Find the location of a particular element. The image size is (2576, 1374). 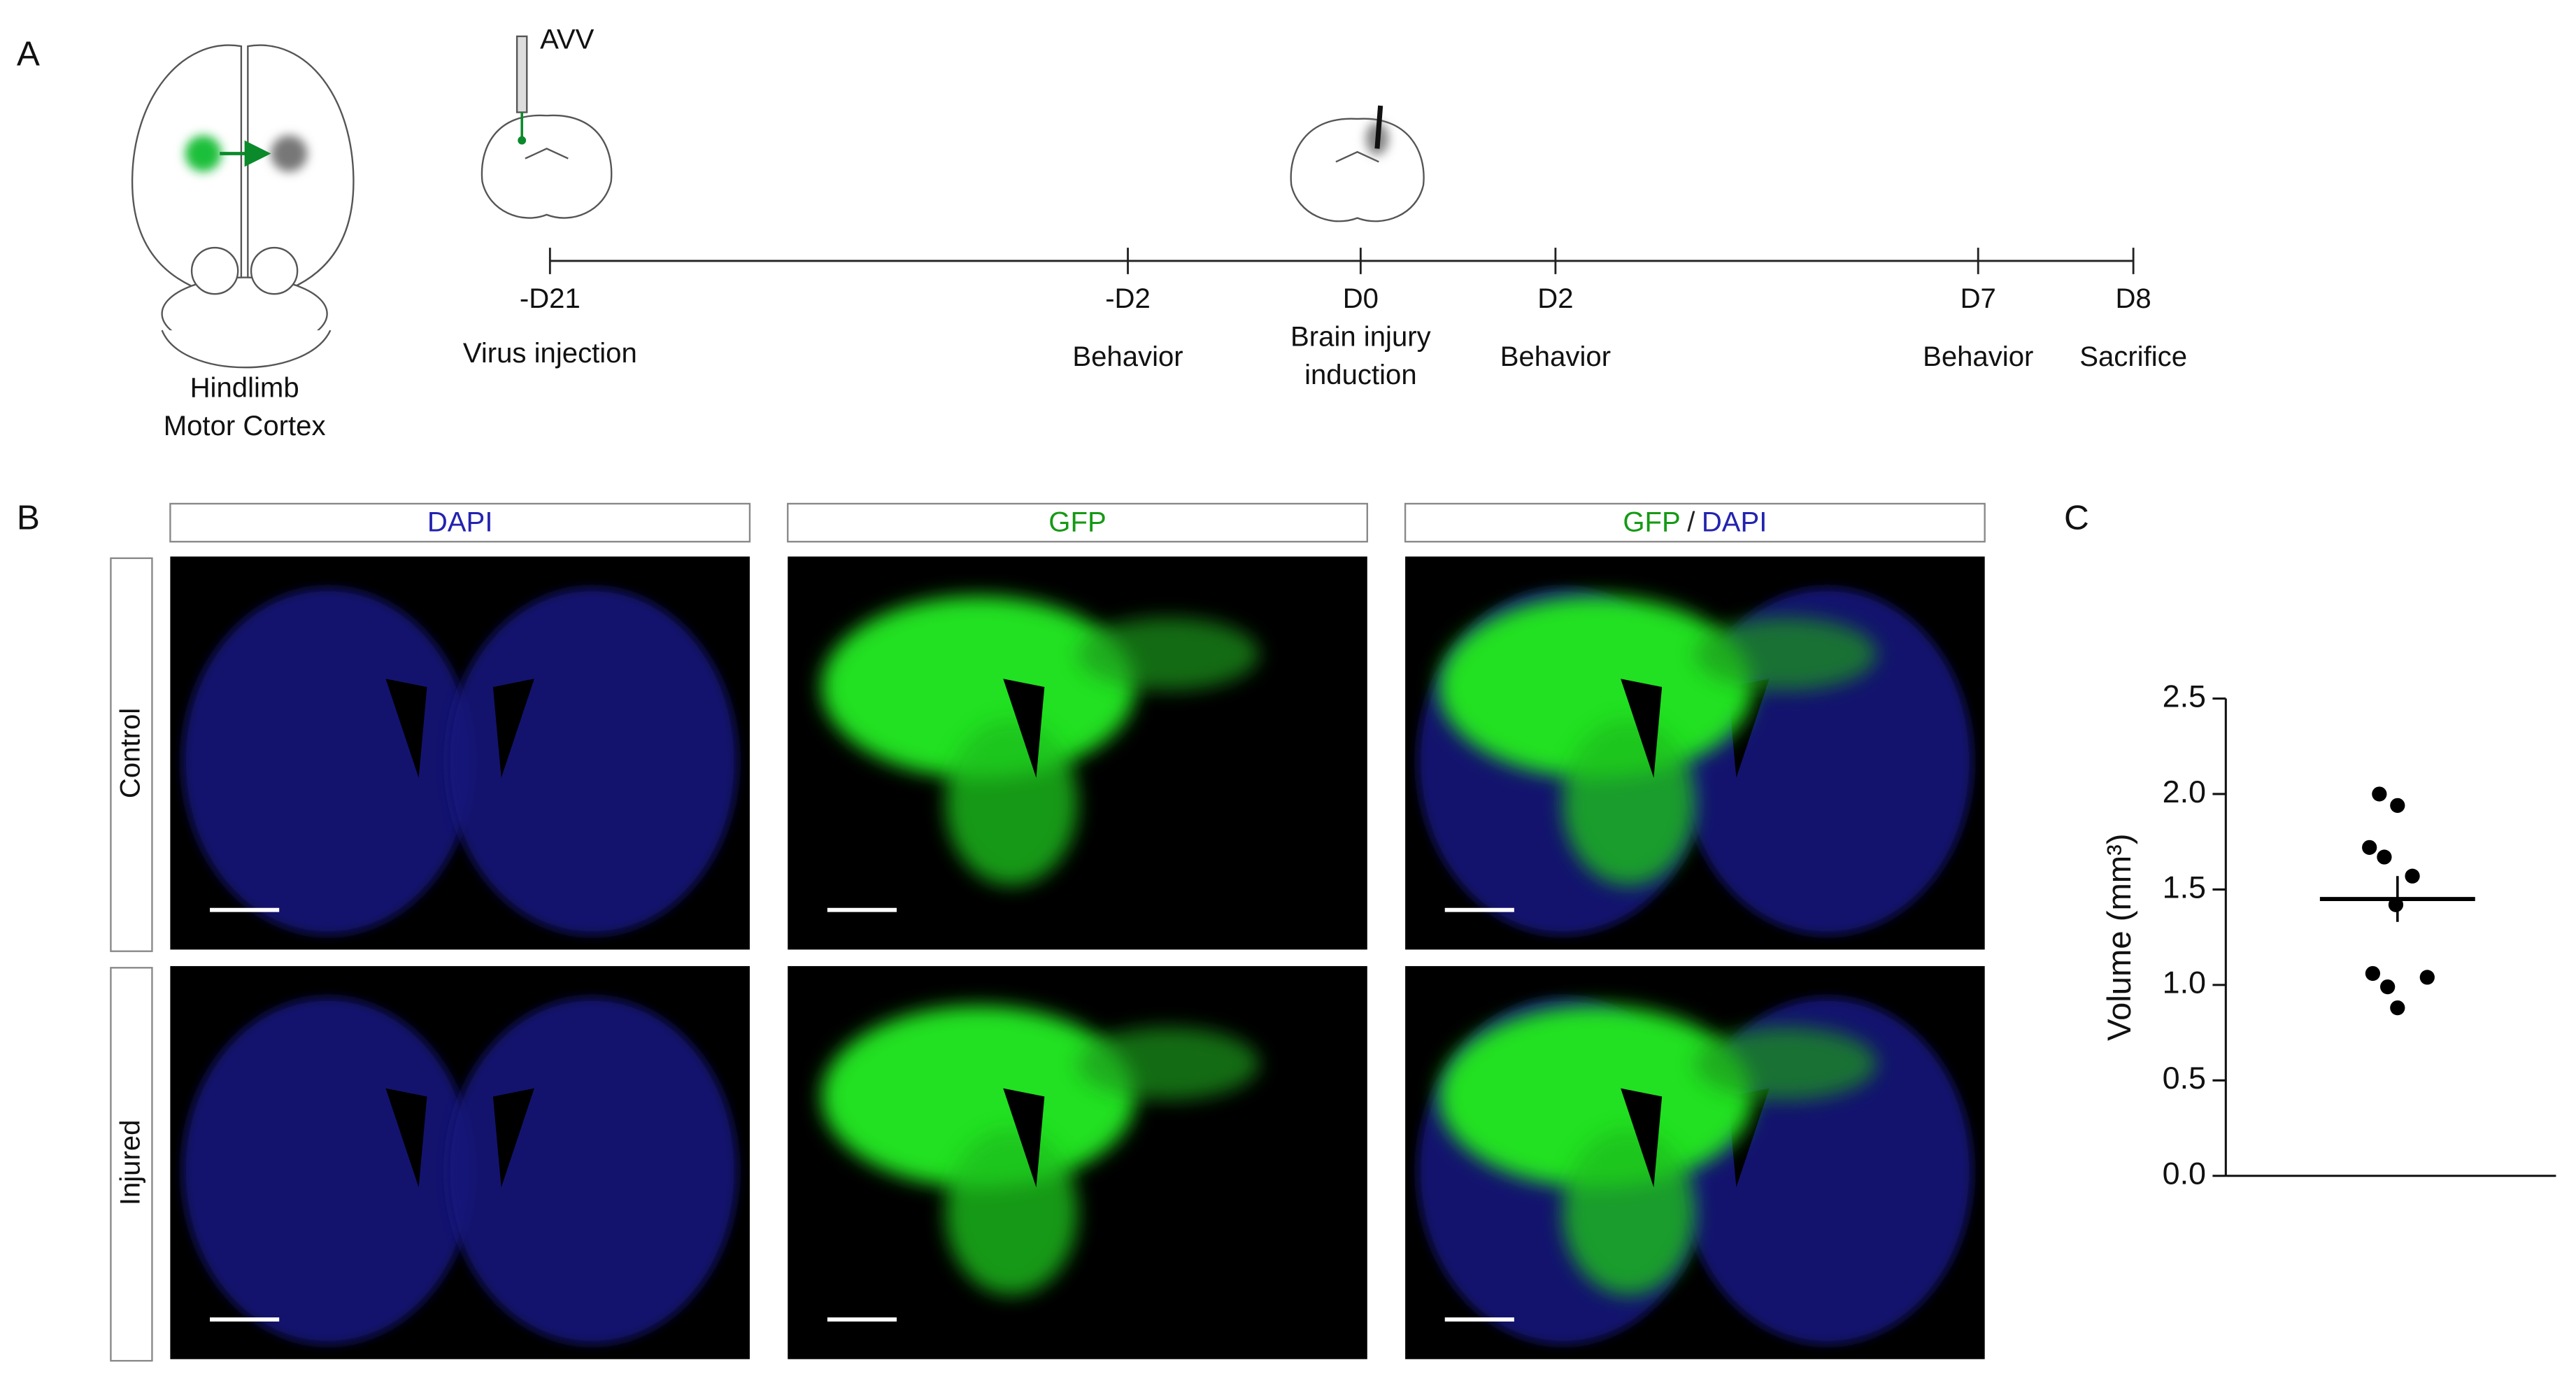

timeline-day: -D2 is located at coordinates (1128, 298).